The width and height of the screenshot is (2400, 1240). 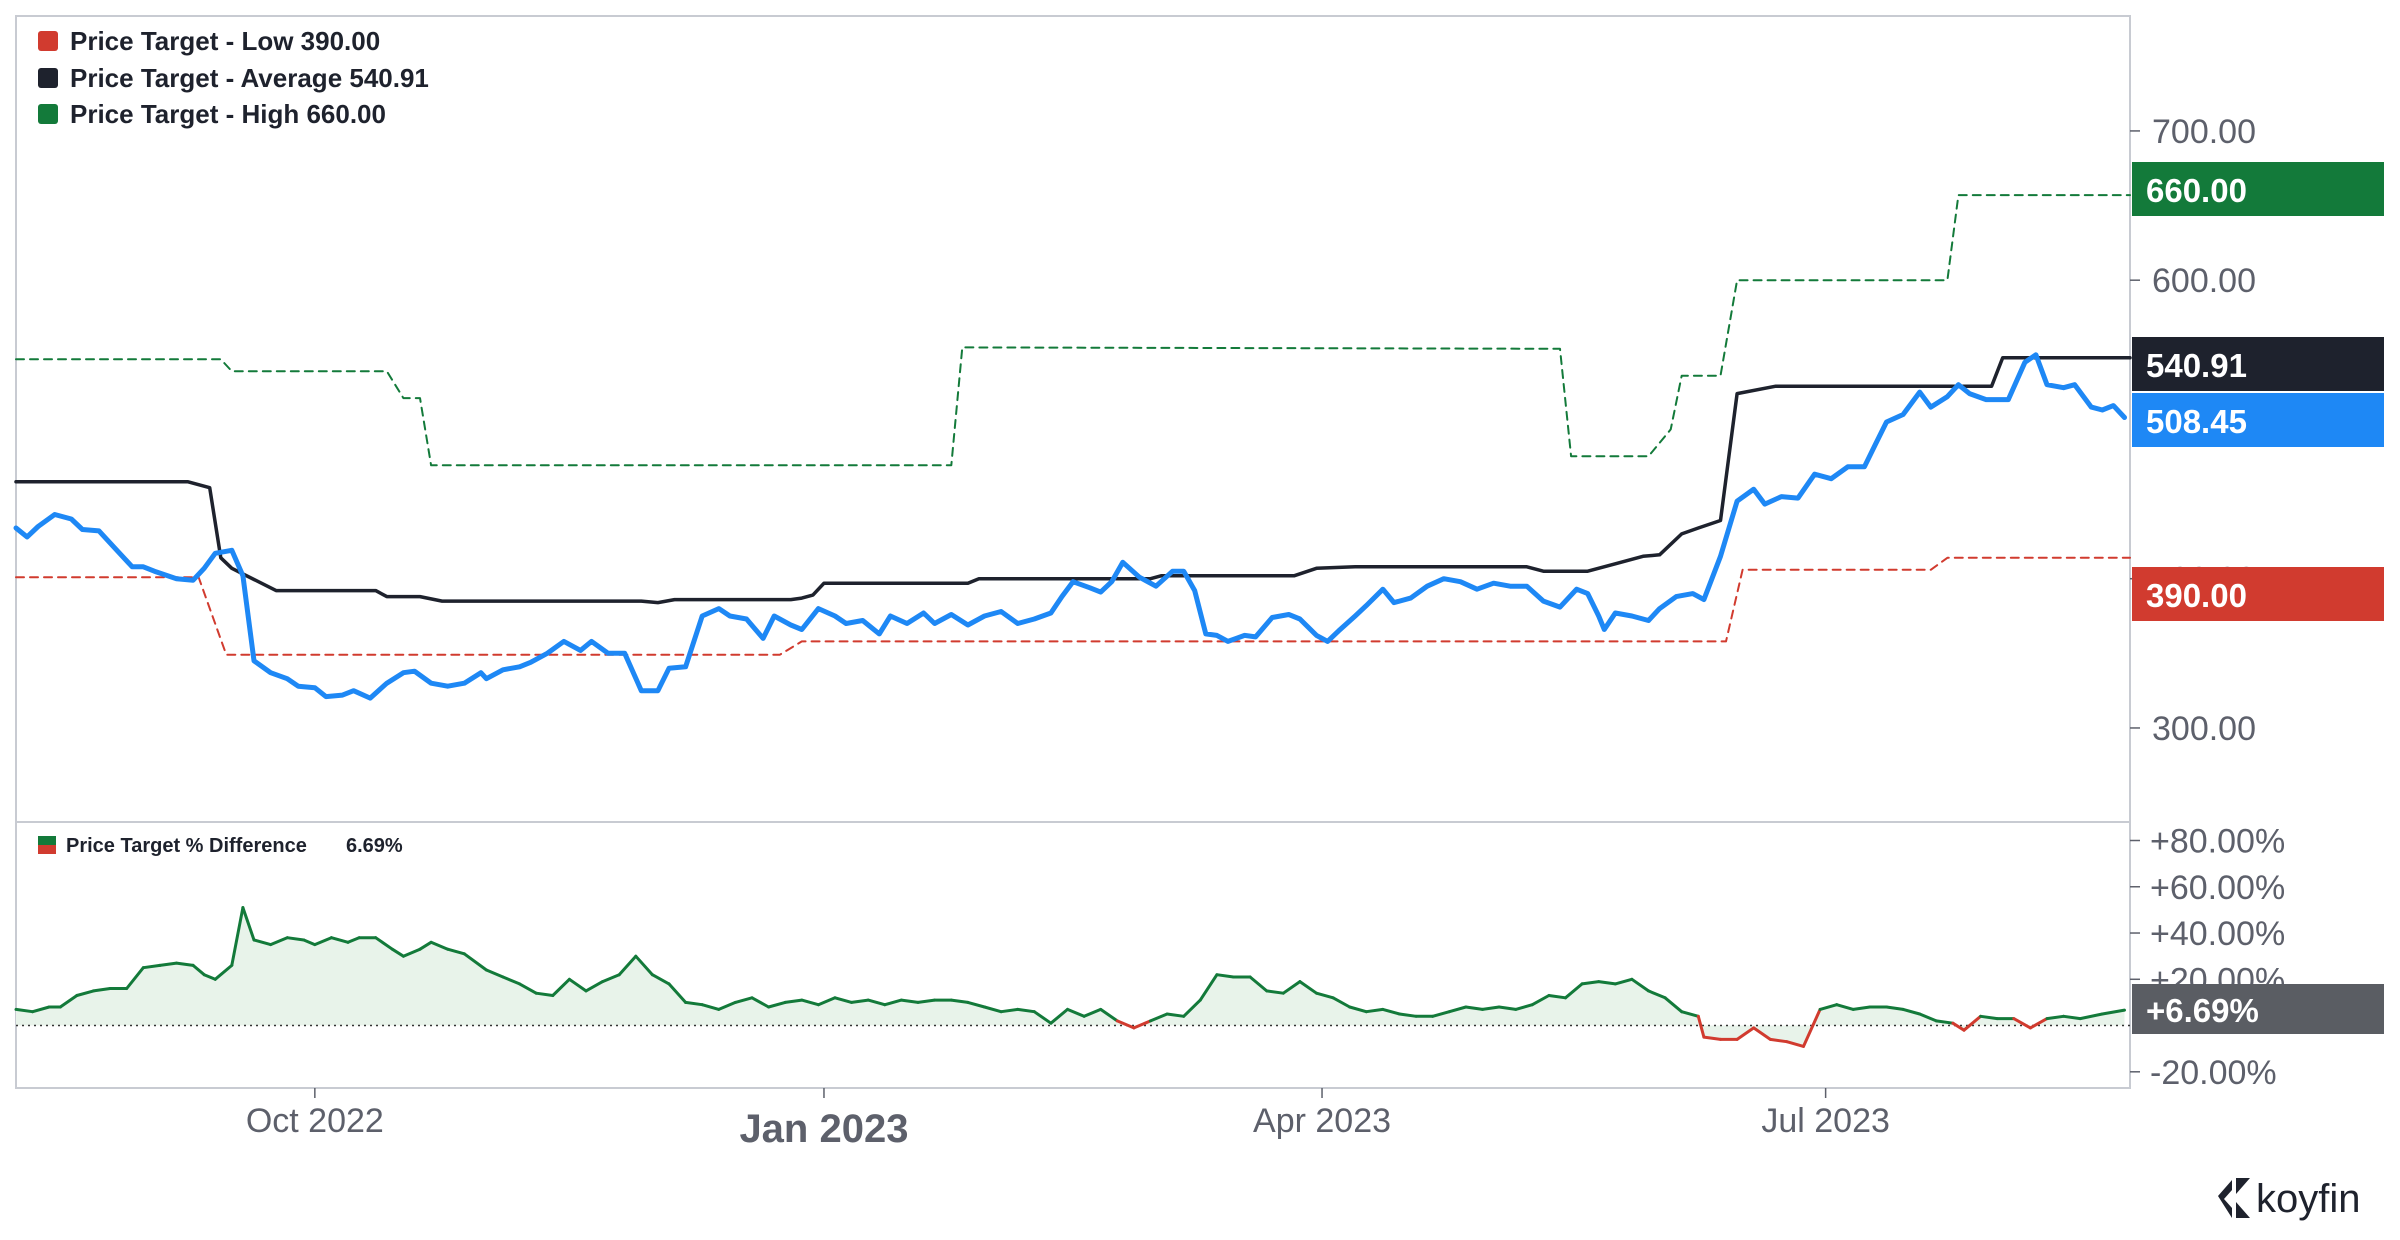 I want to click on legend-item-high: Price Target - High 660.00, so click(x=212, y=114).